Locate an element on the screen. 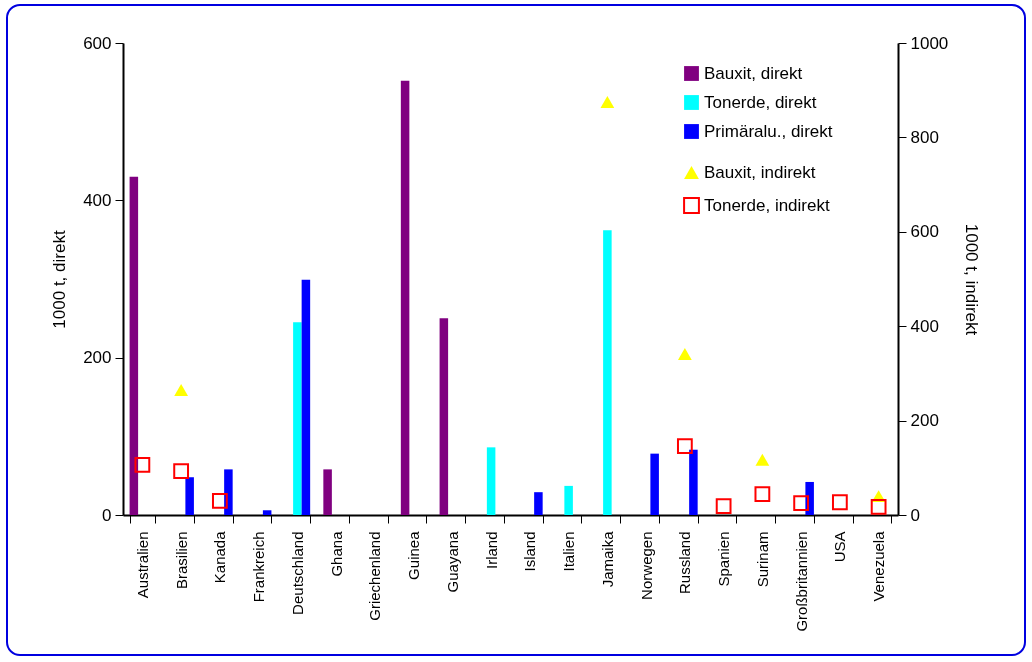 Image resolution: width=1032 pixels, height=662 pixels. legend-label: Bauxit, direkt is located at coordinates (753, 73).